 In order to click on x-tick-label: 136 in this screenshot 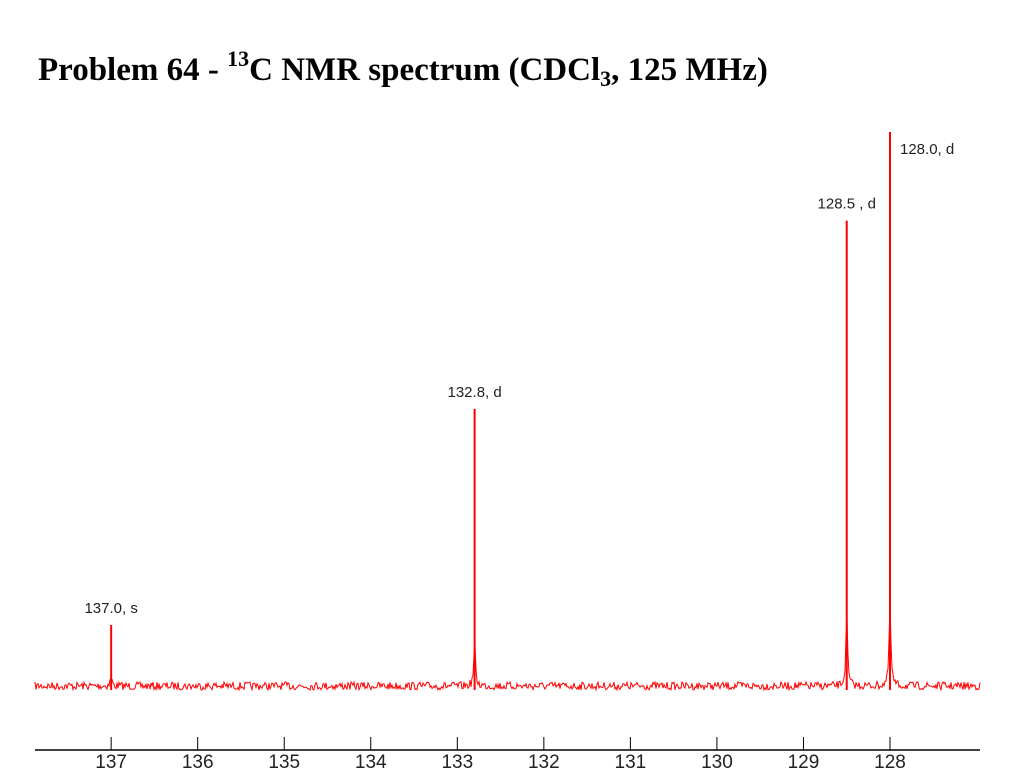, I will do `click(198, 762)`.